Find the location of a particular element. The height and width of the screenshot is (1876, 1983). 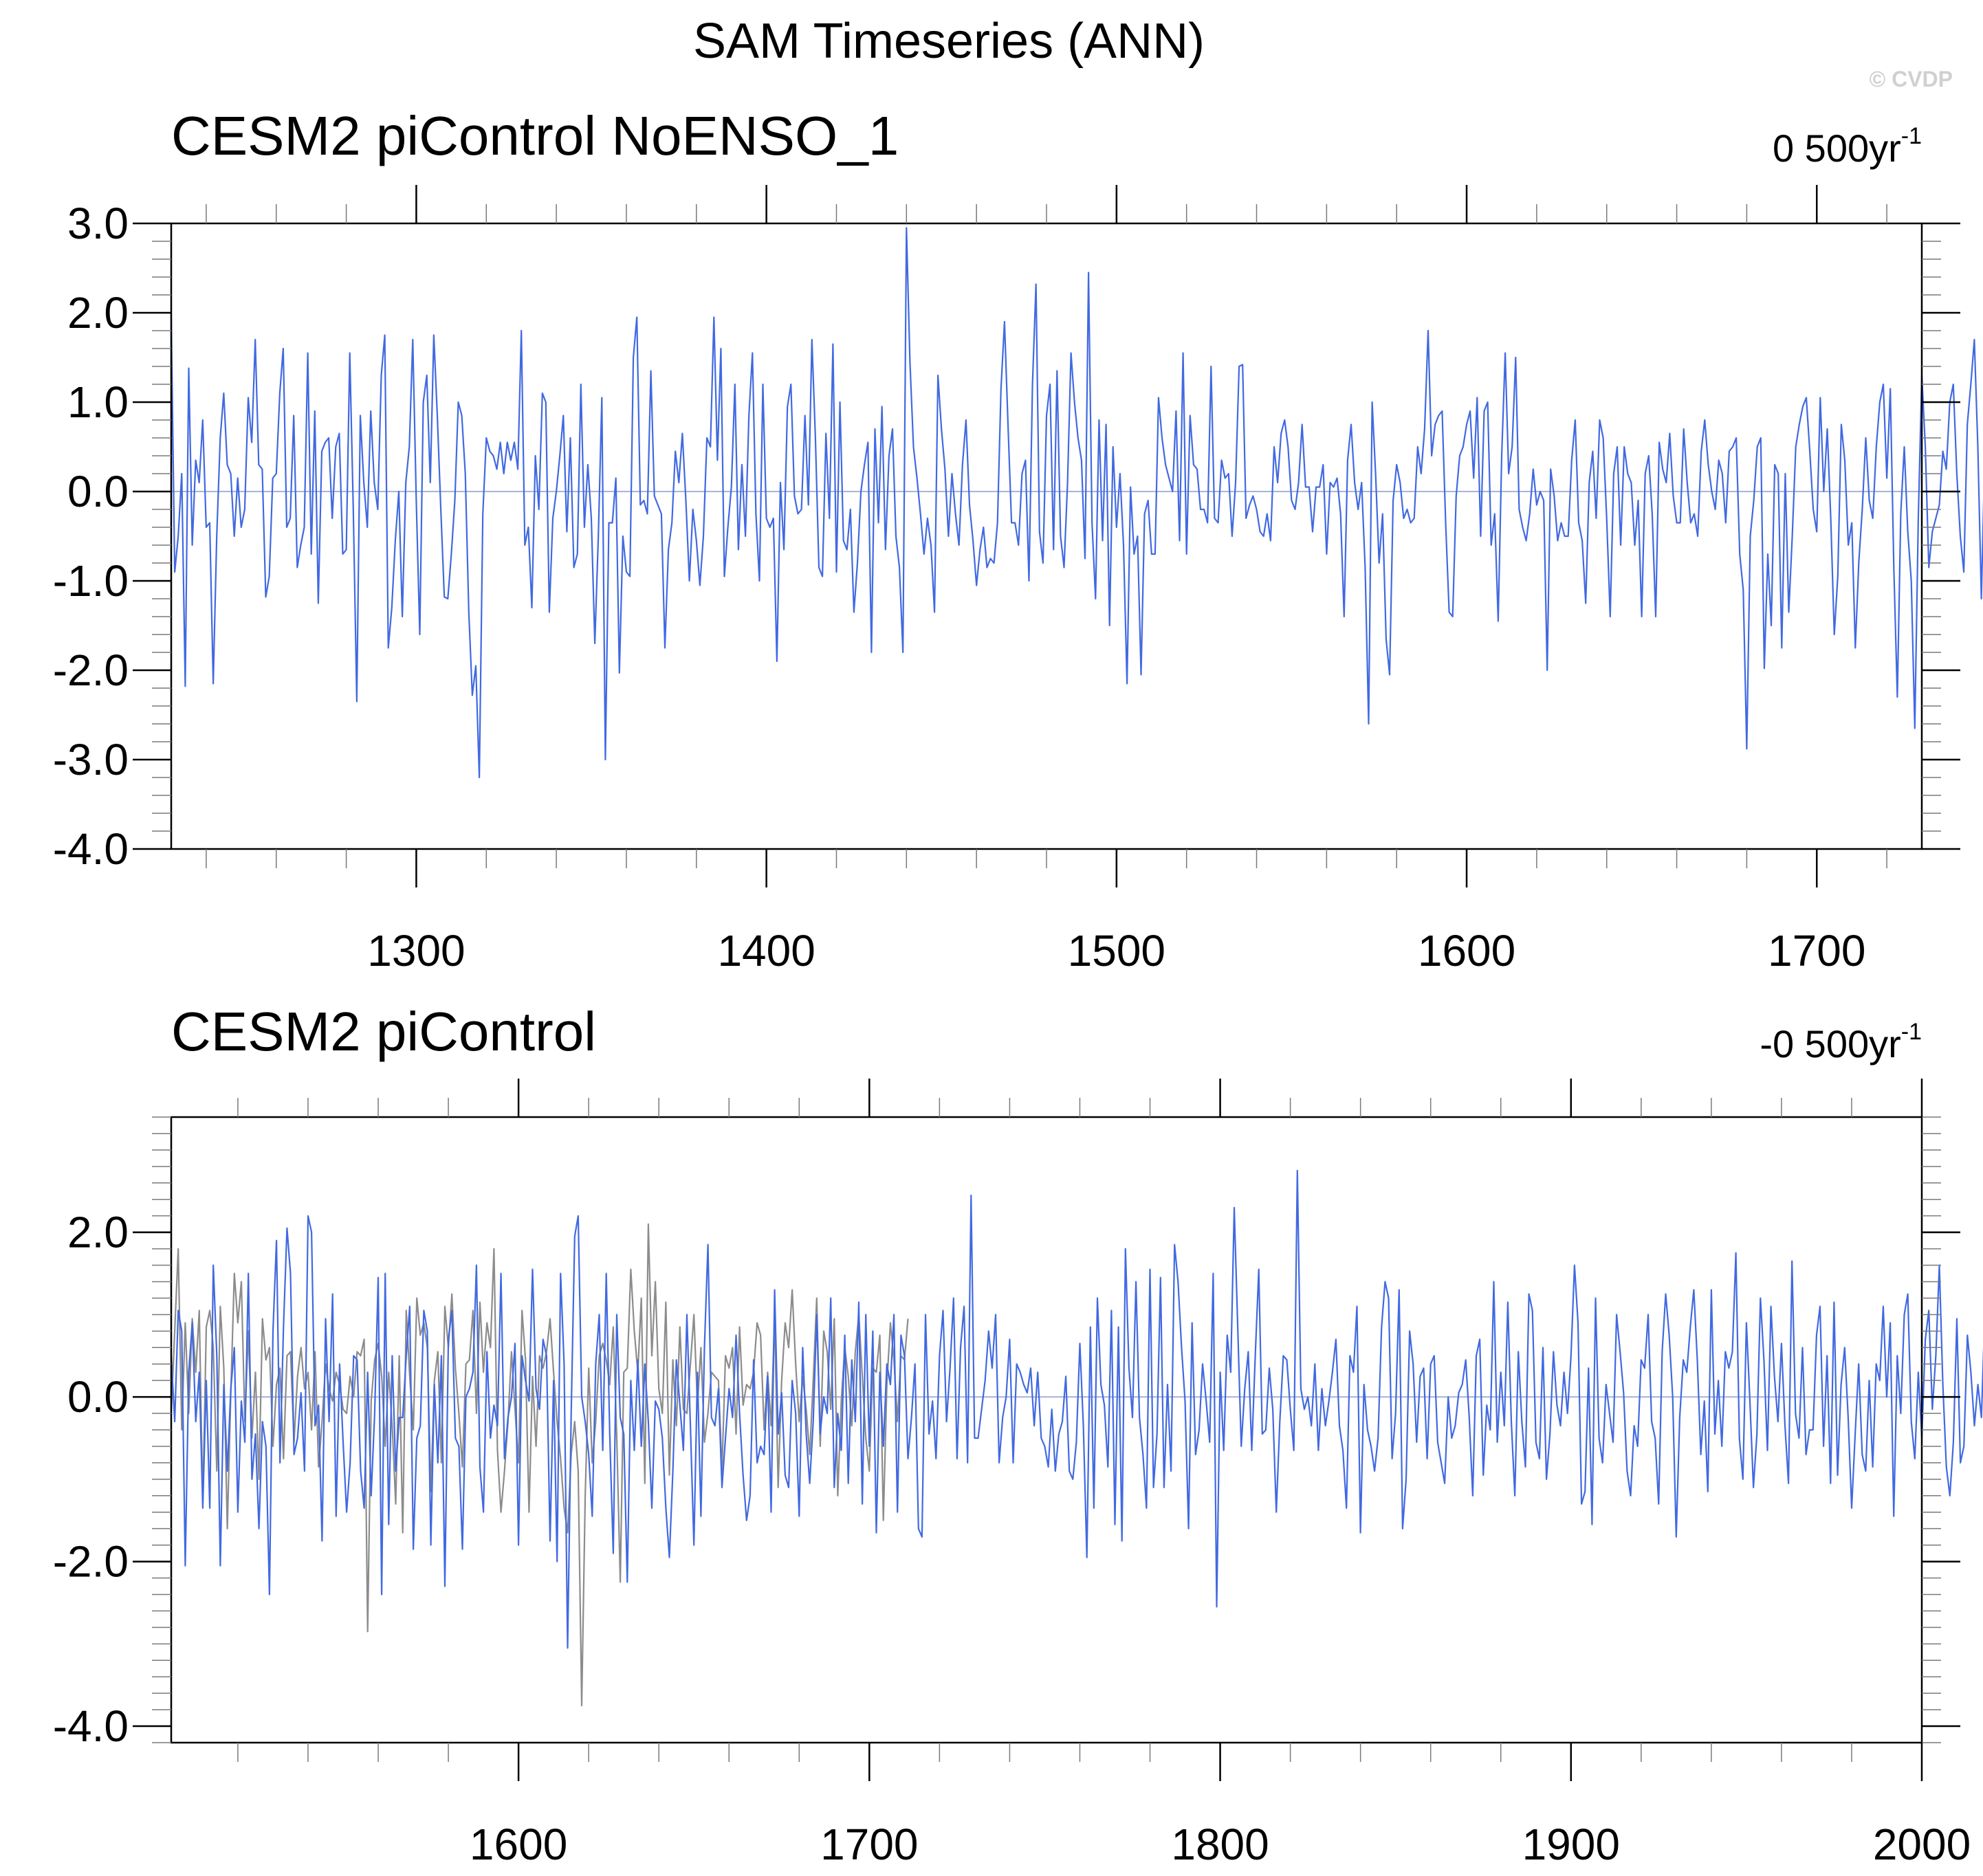

y-tick-label: -1.0 is located at coordinates (91, 581).